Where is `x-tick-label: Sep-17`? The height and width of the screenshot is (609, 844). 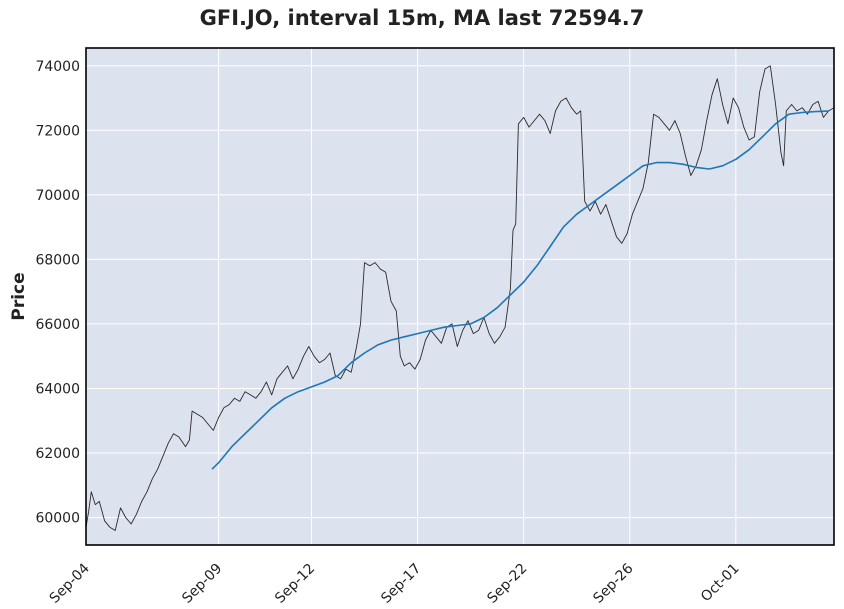 x-tick-label: Sep-17 is located at coordinates (401, 584).